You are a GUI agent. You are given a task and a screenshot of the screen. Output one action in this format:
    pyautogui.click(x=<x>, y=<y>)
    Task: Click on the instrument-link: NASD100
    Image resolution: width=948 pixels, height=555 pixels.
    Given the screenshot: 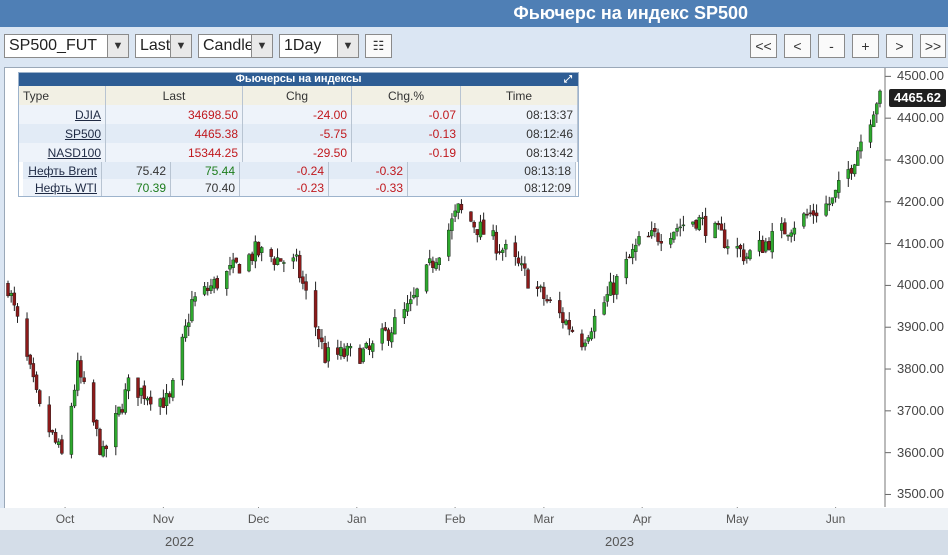 What is the action you would take?
    pyautogui.click(x=62, y=152)
    